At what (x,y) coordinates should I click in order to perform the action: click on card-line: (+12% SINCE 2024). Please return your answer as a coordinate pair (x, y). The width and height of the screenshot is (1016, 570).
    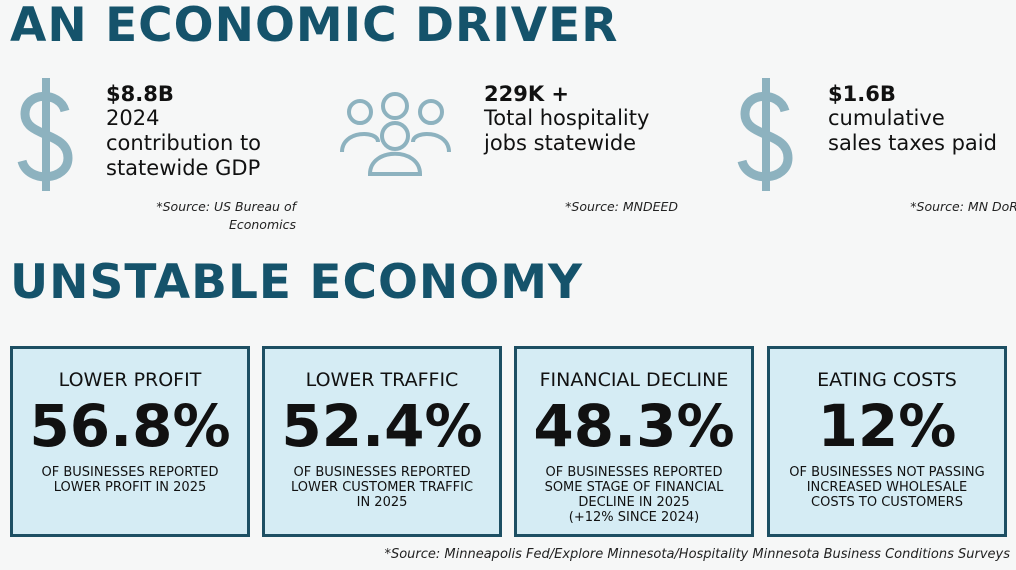
    Looking at the image, I should click on (634, 517).